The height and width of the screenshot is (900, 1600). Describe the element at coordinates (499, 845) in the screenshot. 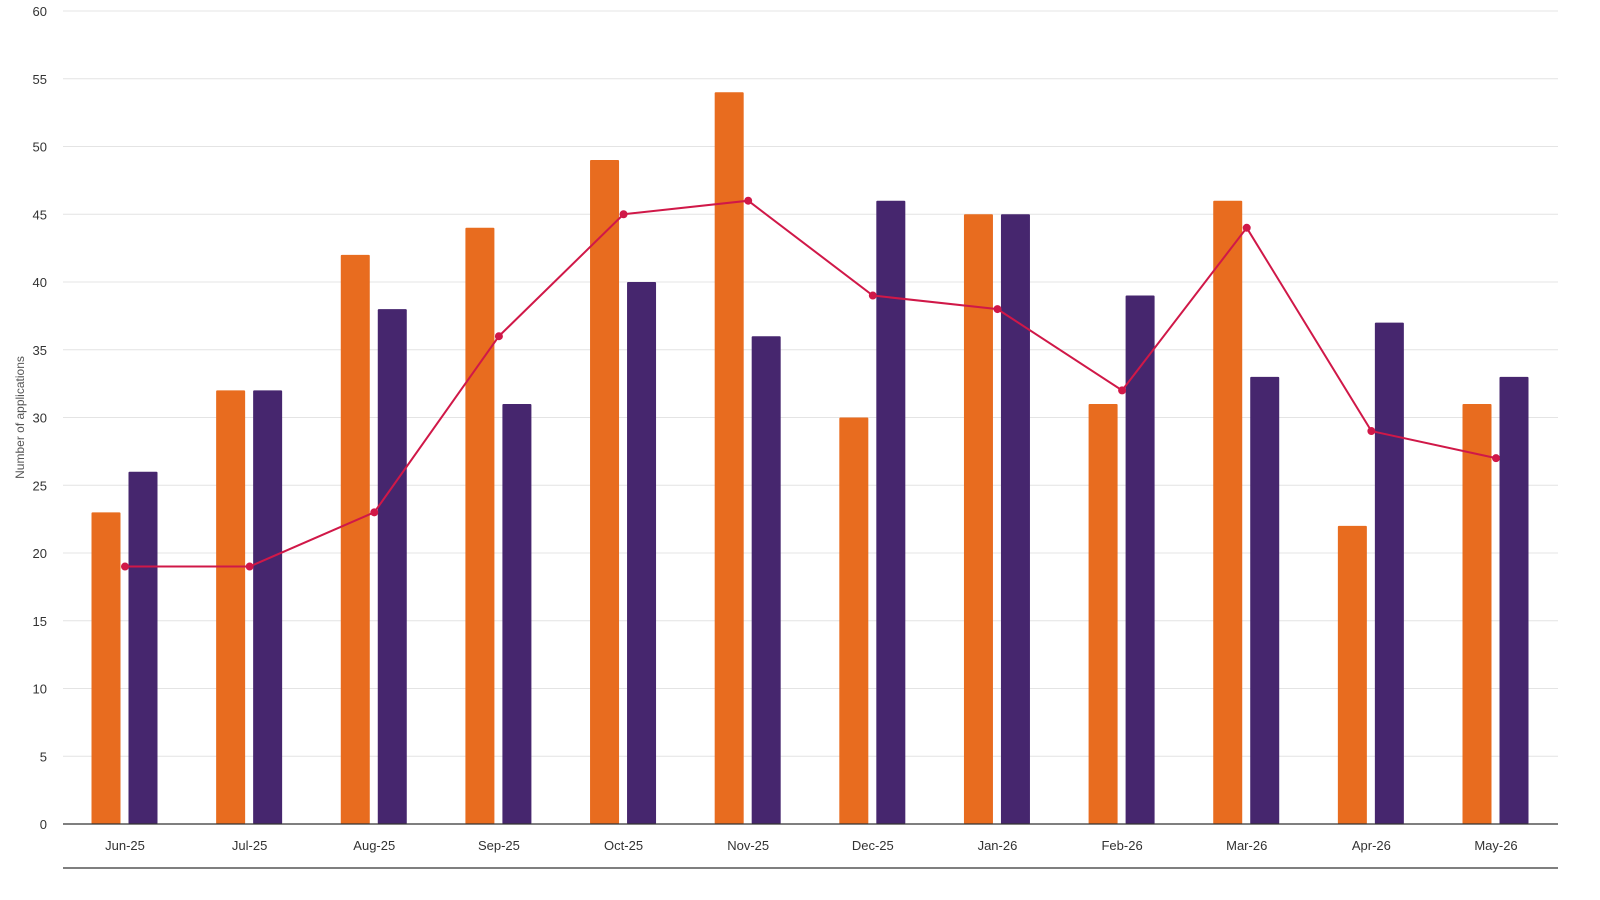

I see `x-tick-label: Sep-25` at that location.